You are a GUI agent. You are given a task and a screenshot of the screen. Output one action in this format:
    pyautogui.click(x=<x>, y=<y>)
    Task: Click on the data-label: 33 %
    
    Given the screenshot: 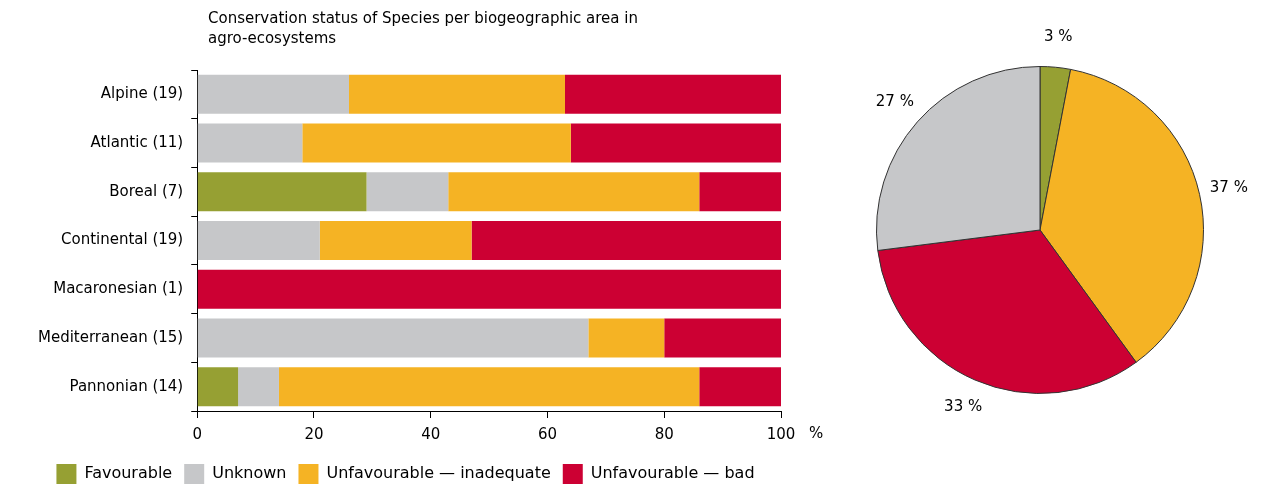 What is the action you would take?
    pyautogui.click(x=963, y=406)
    